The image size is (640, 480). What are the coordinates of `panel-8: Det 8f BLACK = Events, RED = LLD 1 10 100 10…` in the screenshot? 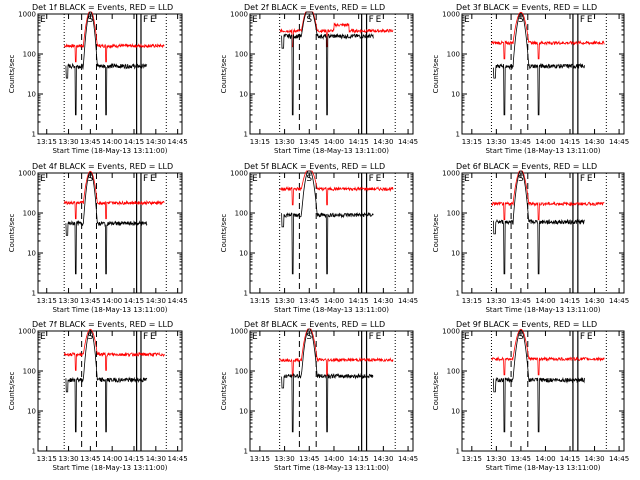 It's located at (319, 396).